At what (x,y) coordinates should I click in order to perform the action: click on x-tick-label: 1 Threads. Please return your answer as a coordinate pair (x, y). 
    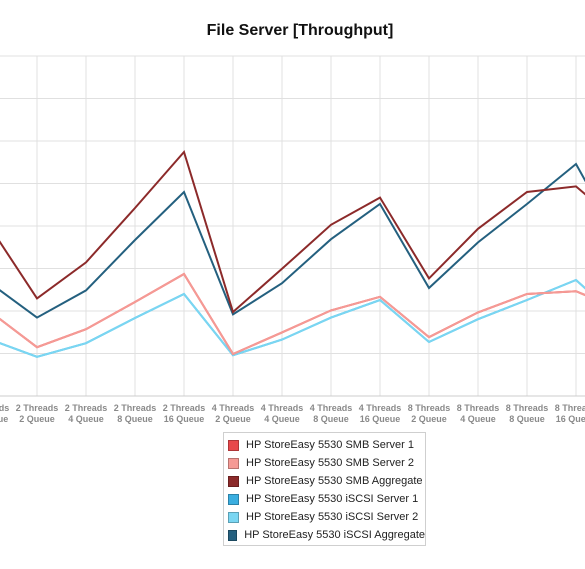
    Looking at the image, I should click on (4, 408).